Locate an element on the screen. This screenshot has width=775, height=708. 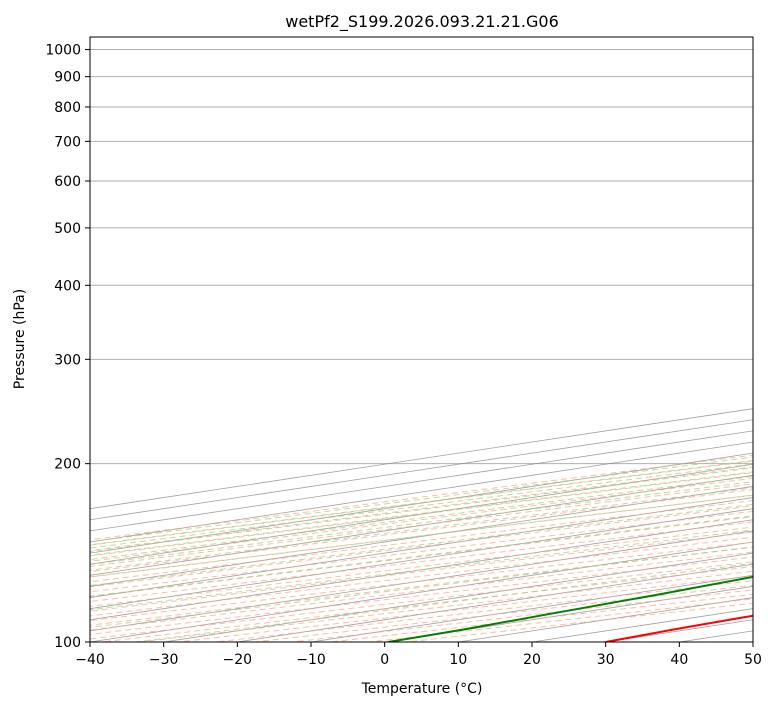
x-tick-label: 0 is located at coordinates (384, 660).